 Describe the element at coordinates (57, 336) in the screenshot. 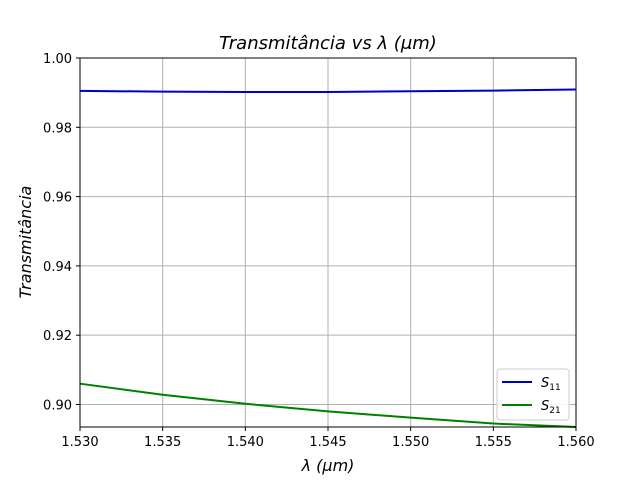

I see `y-tick-label: 0.92` at that location.